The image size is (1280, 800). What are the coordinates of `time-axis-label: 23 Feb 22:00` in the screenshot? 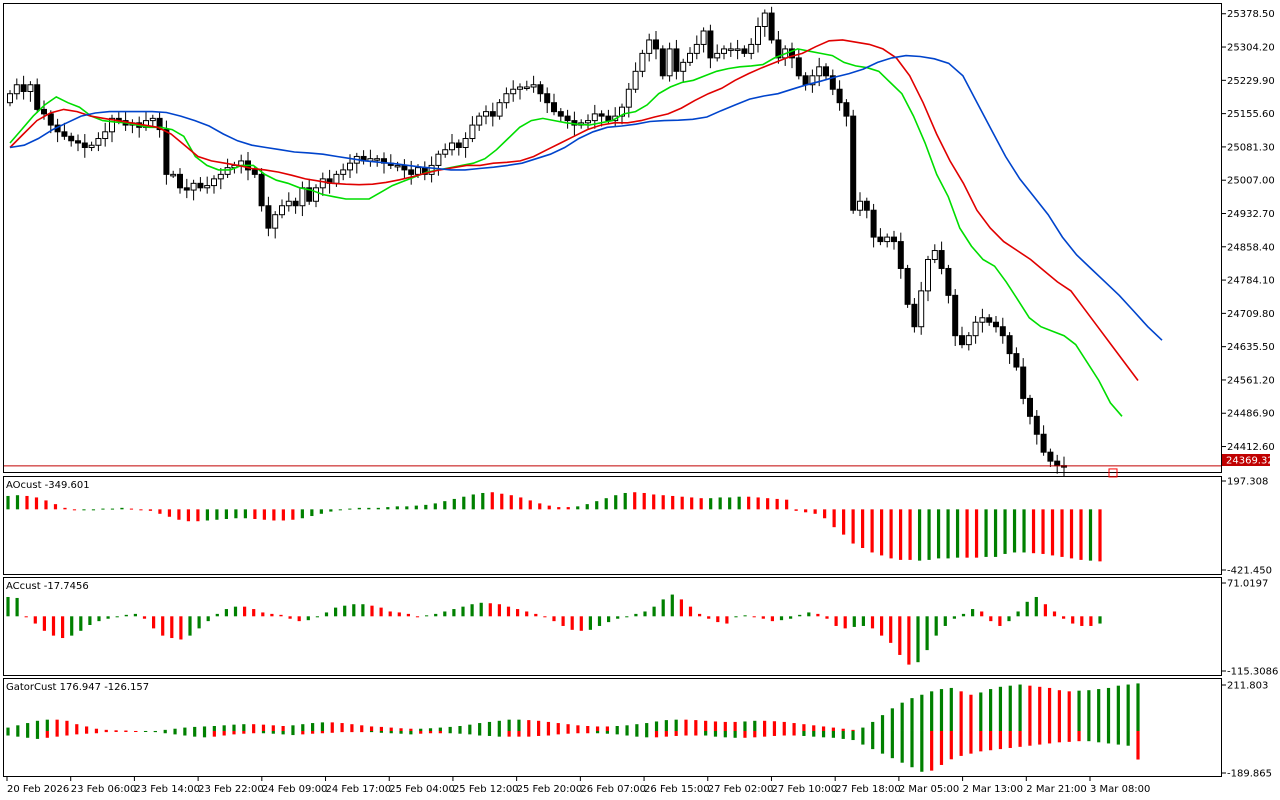 It's located at (231, 789).